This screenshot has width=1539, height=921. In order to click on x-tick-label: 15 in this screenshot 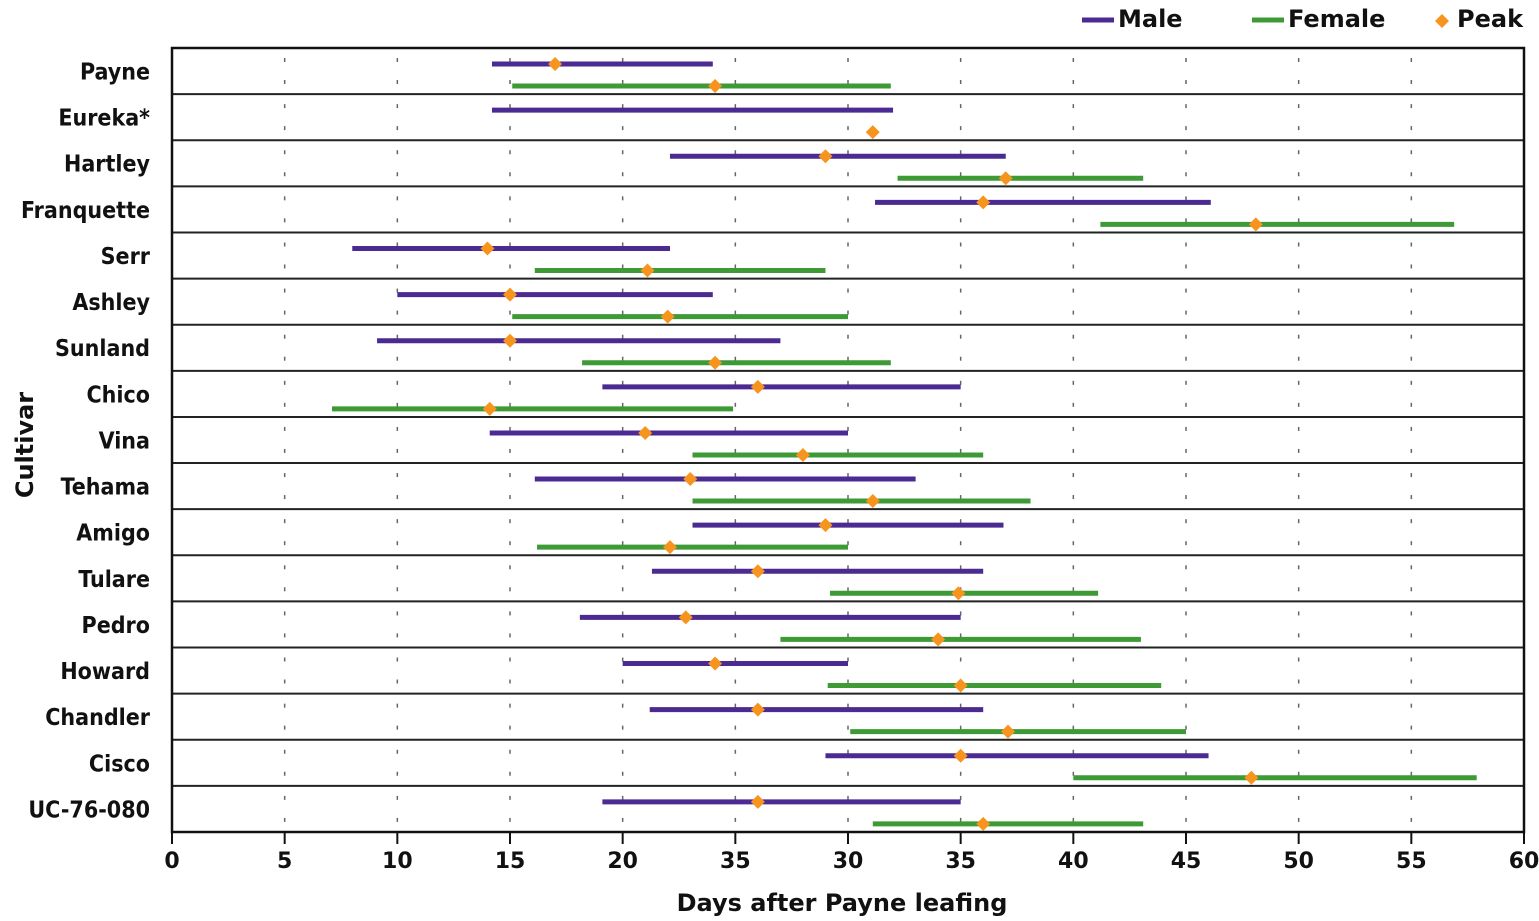, I will do `click(510, 861)`.